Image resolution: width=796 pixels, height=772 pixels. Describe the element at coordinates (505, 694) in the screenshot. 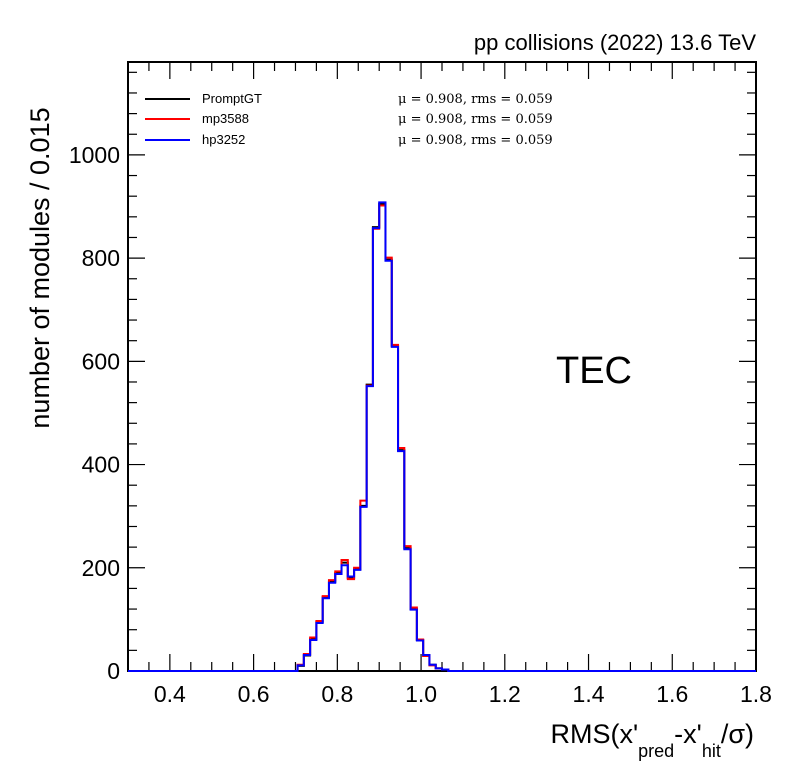

I see `x-tick-label: 1.2` at that location.